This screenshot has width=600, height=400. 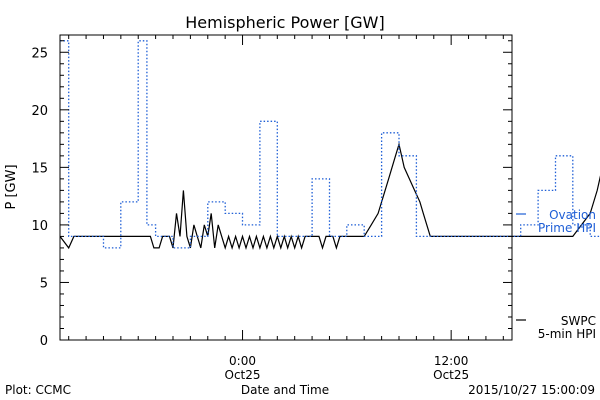 What do you see at coordinates (567, 228) in the screenshot?
I see `legend-label-ovation-line2: Prime HPI` at bounding box center [567, 228].